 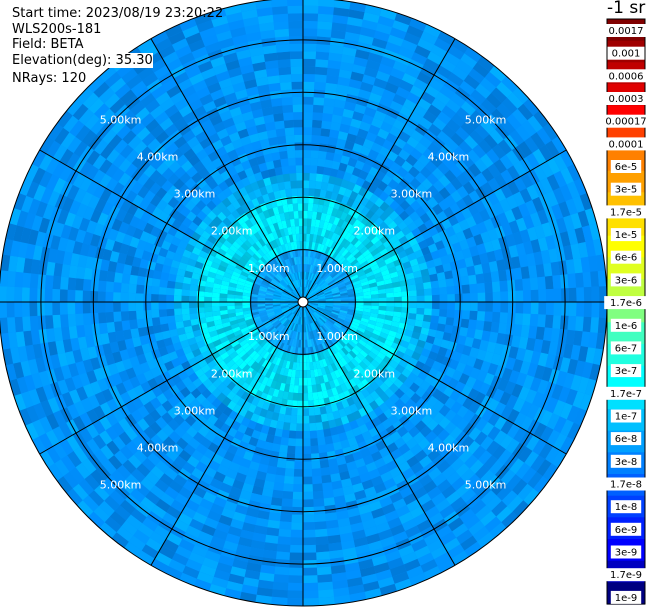 What do you see at coordinates (626, 348) in the screenshot?
I see `colorbar-tick-bg` at bounding box center [626, 348].